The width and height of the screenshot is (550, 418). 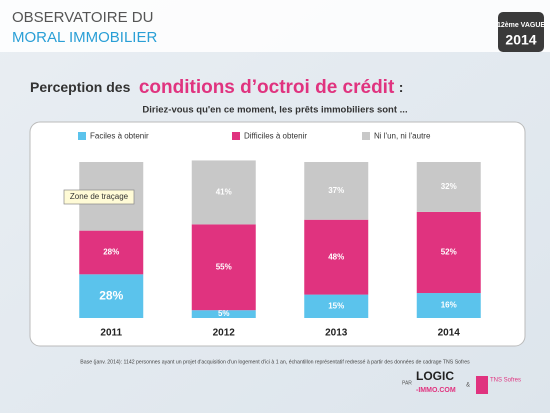 I want to click on header-bar, so click(x=275, y=26).